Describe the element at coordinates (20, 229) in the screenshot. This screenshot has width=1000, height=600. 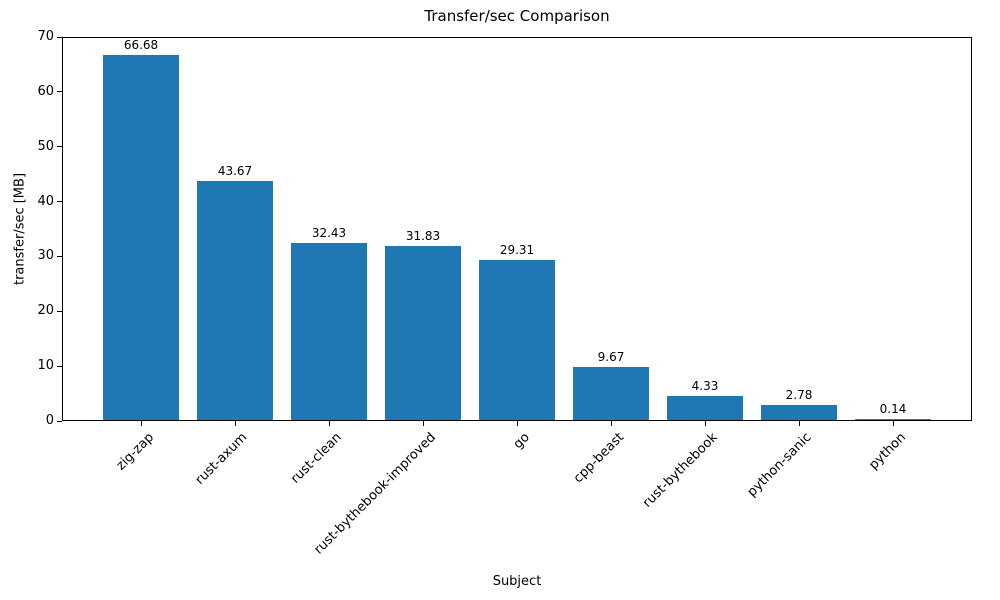
I see `y-axis-label: transfer/sec [MB]` at that location.